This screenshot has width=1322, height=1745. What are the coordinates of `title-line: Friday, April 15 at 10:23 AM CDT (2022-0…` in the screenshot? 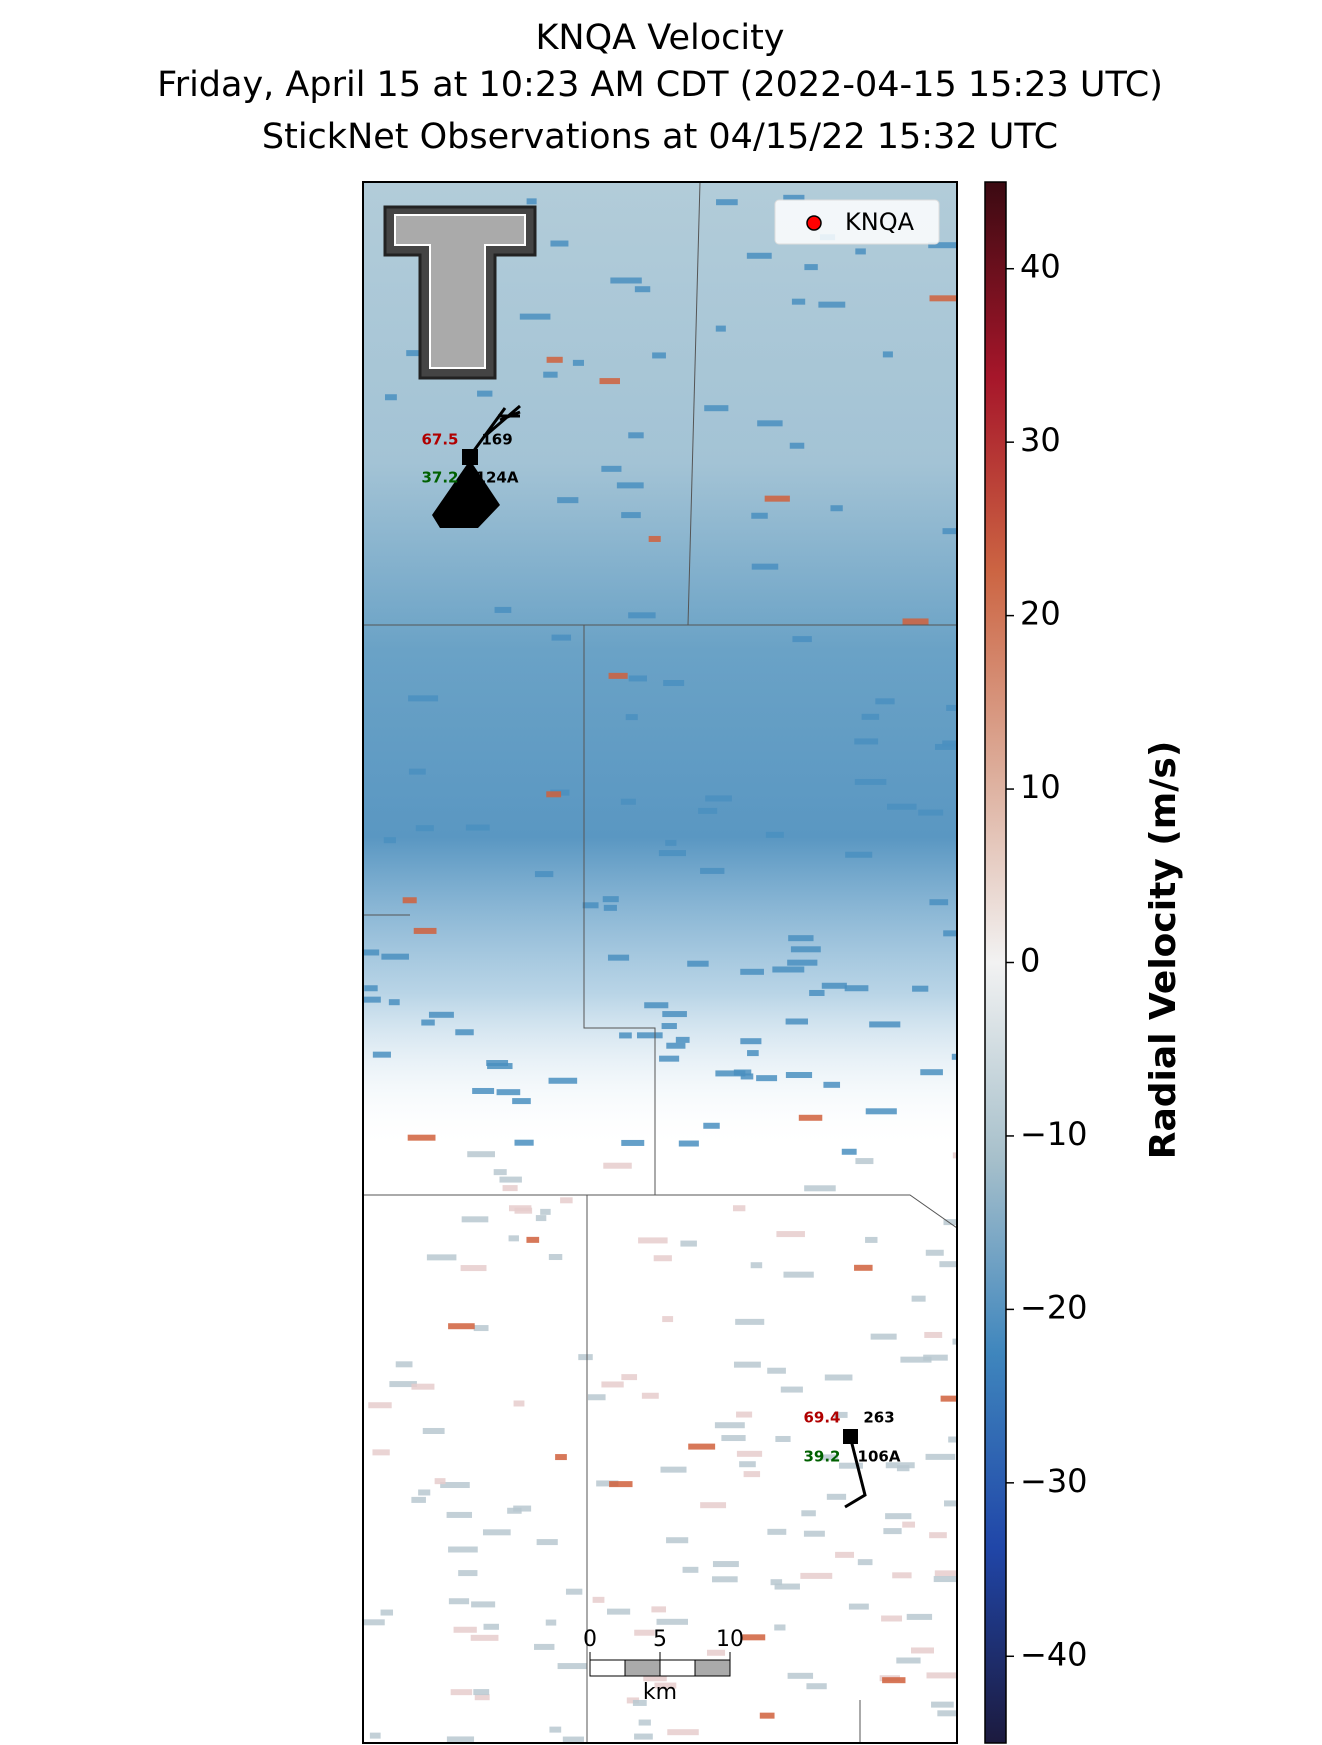 It's located at (660, 85).